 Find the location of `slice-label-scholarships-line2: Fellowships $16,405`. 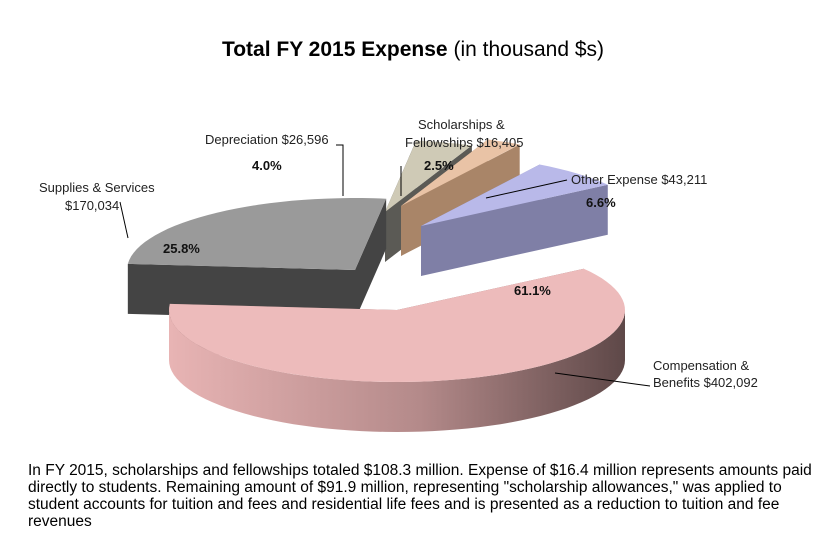

slice-label-scholarships-line2: Fellowships $16,405 is located at coordinates (464, 142).